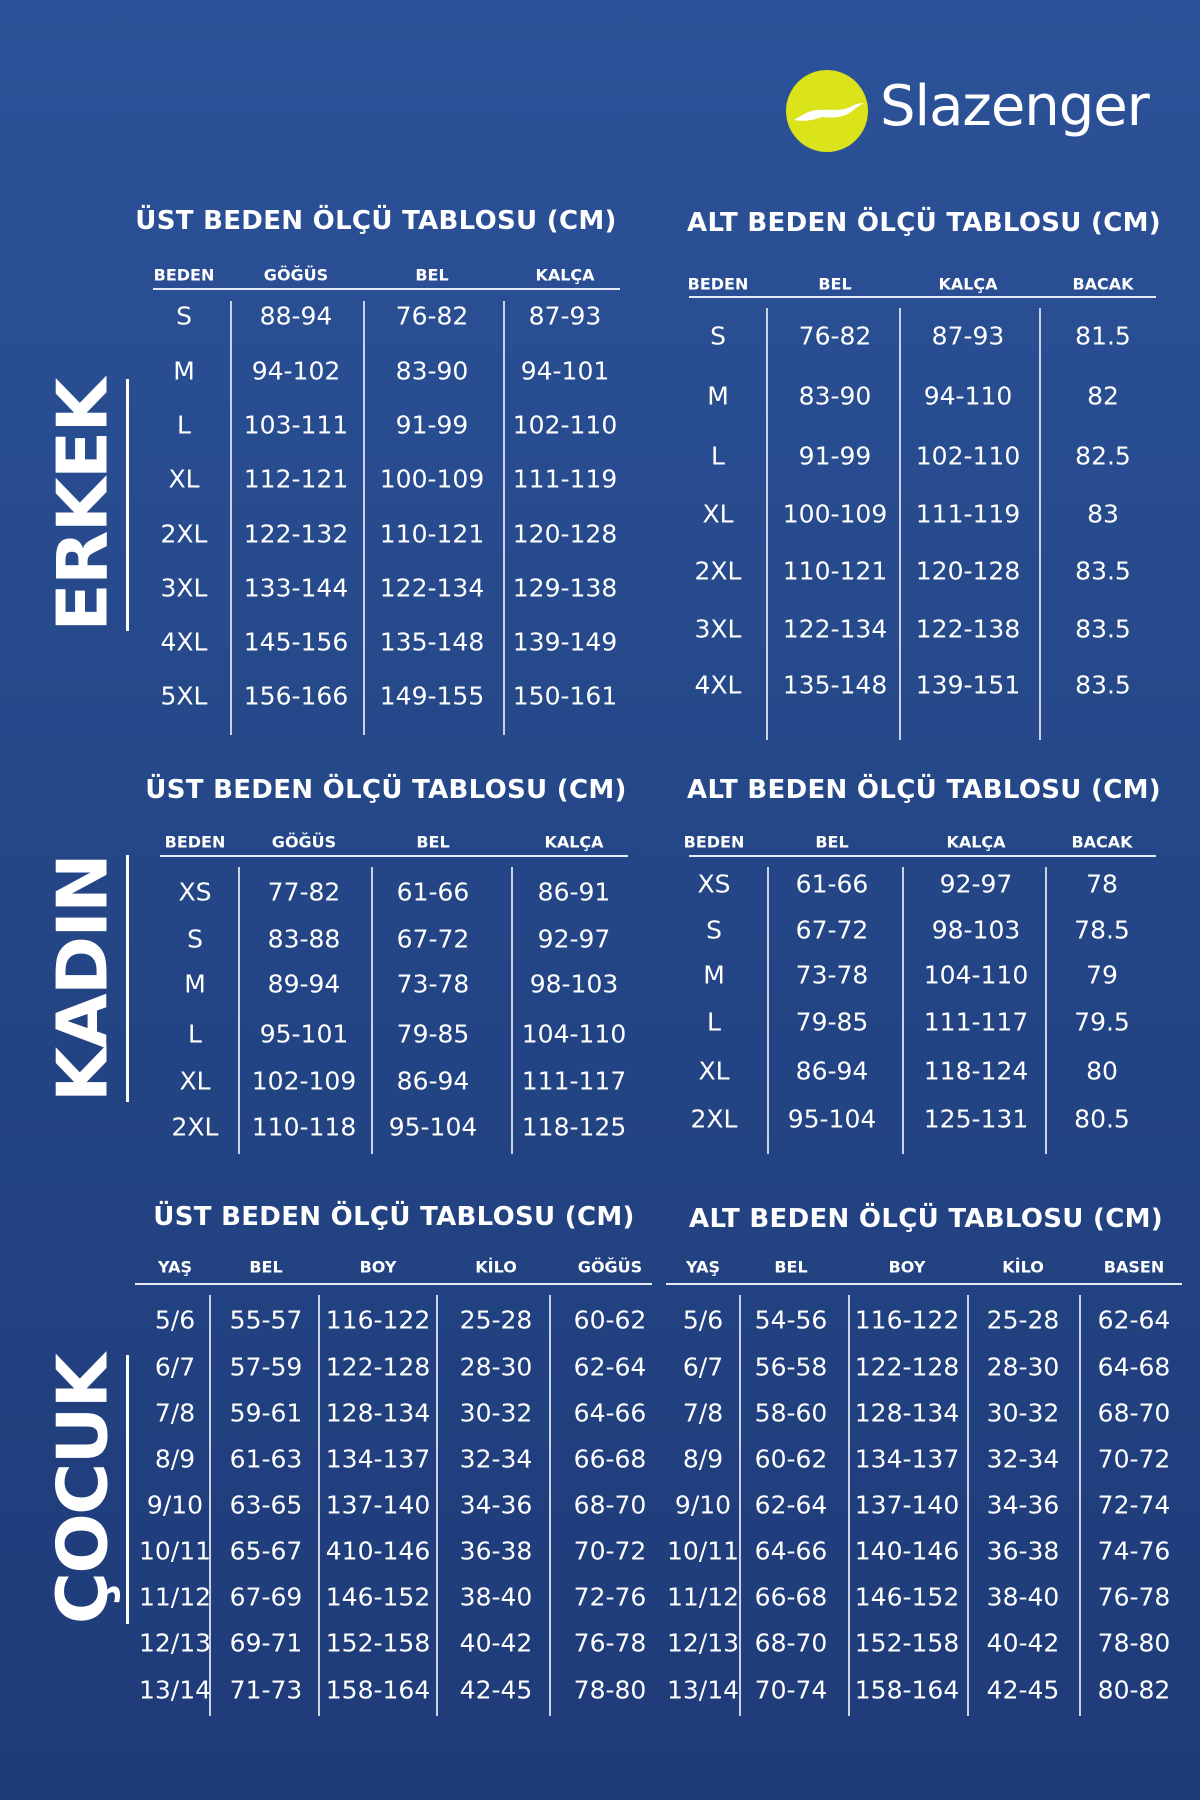  Describe the element at coordinates (610, 1320) in the screenshot. I see `table-cell: 60-62` at that location.